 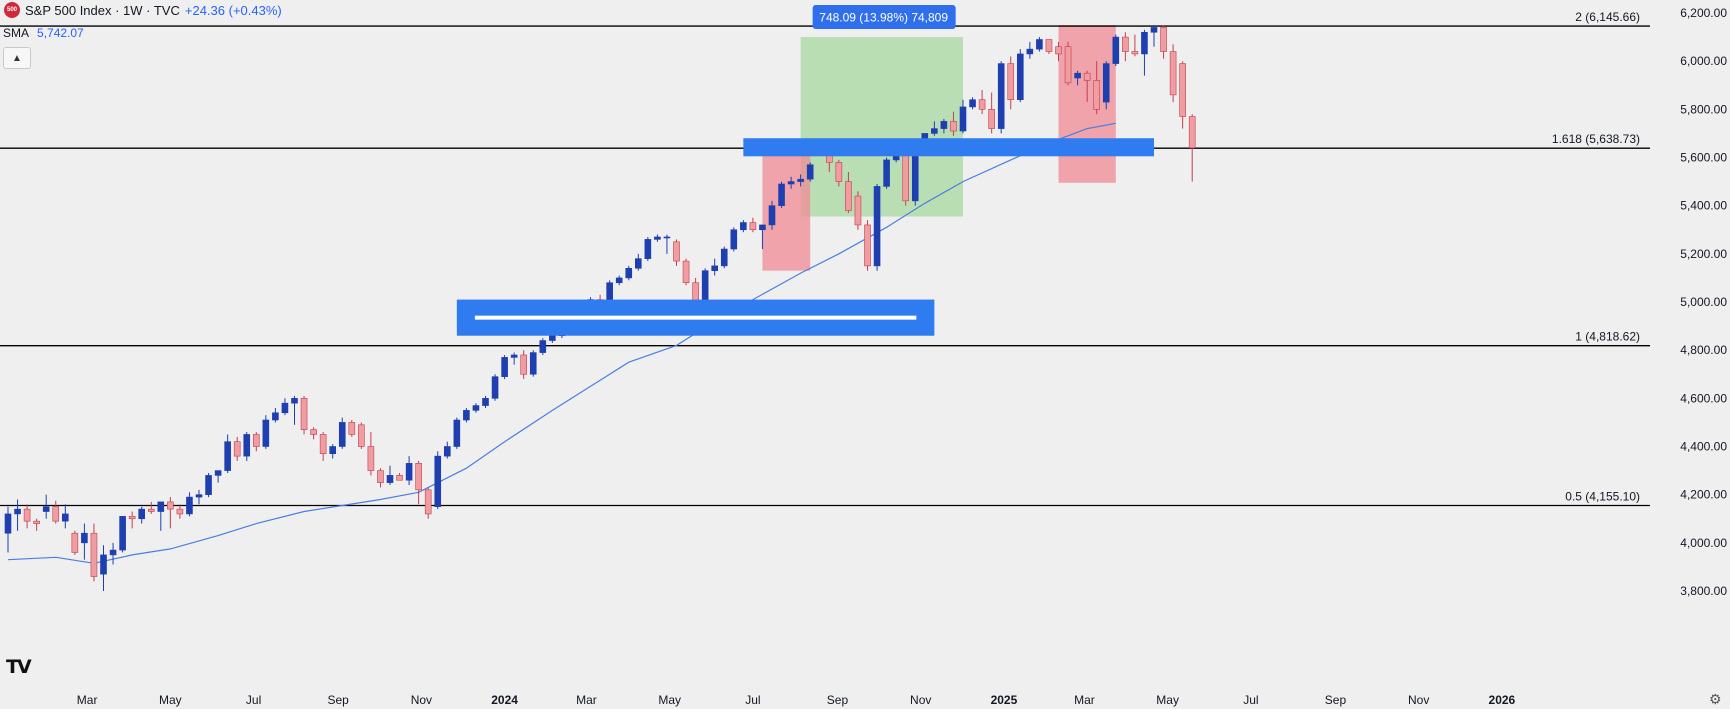 I want to click on sma-legend: SMA 5,742.07, so click(x=43, y=33).